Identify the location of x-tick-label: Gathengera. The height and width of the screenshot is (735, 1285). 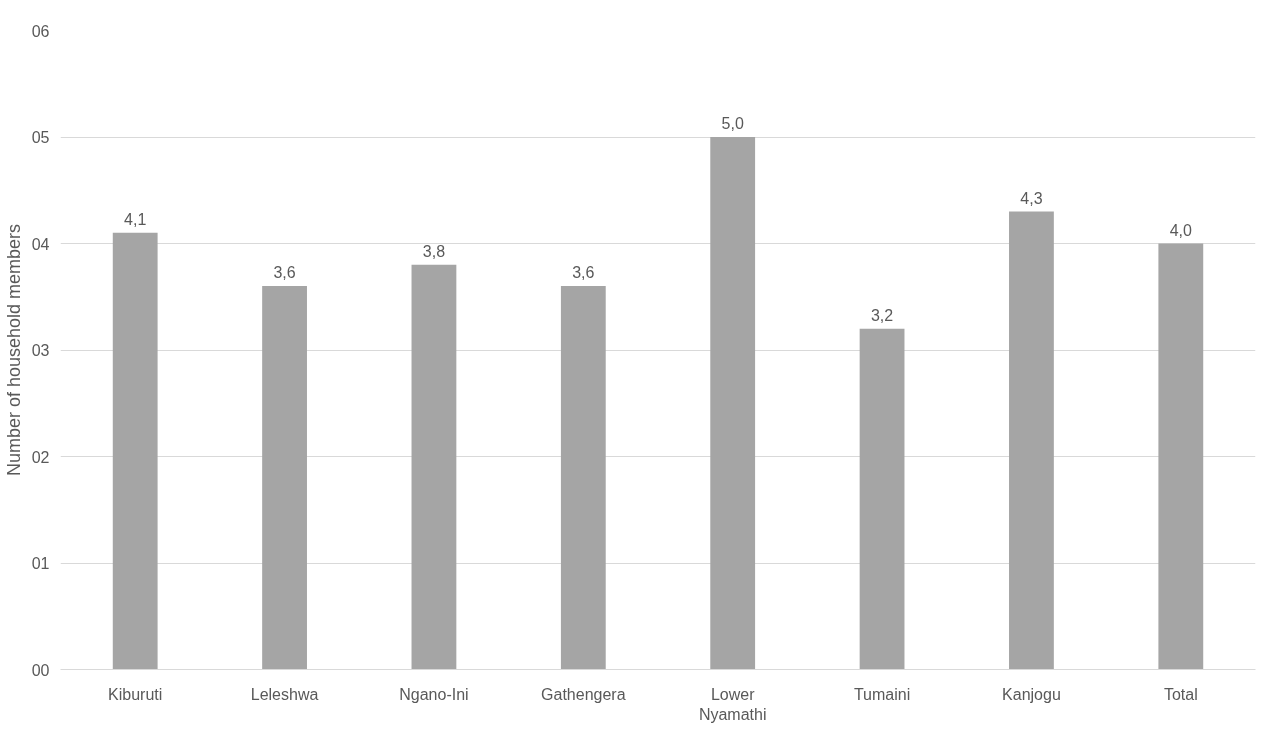
(583, 694).